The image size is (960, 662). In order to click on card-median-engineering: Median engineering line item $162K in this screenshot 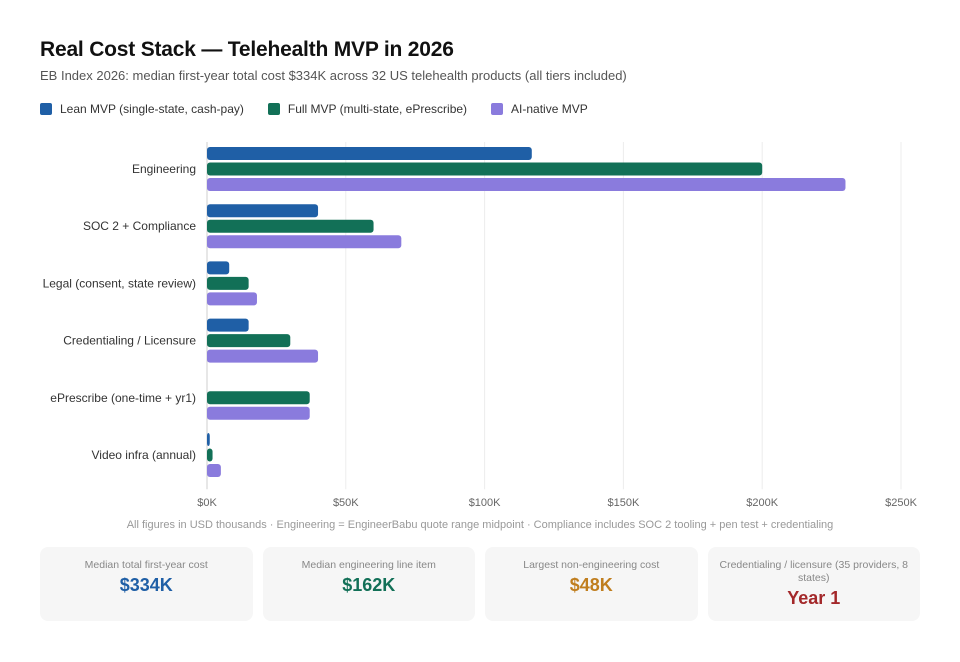, I will do `click(368, 584)`.